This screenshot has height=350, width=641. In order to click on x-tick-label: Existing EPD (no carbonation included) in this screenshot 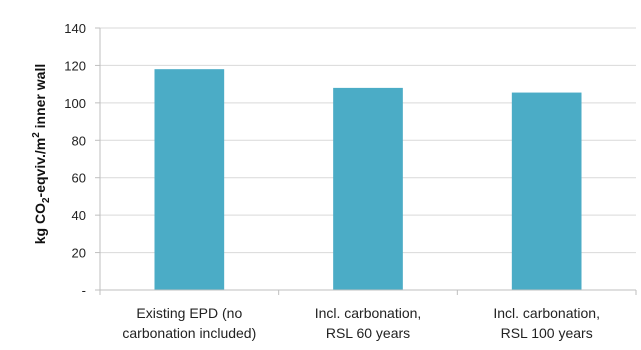, I will do `click(189, 323)`.